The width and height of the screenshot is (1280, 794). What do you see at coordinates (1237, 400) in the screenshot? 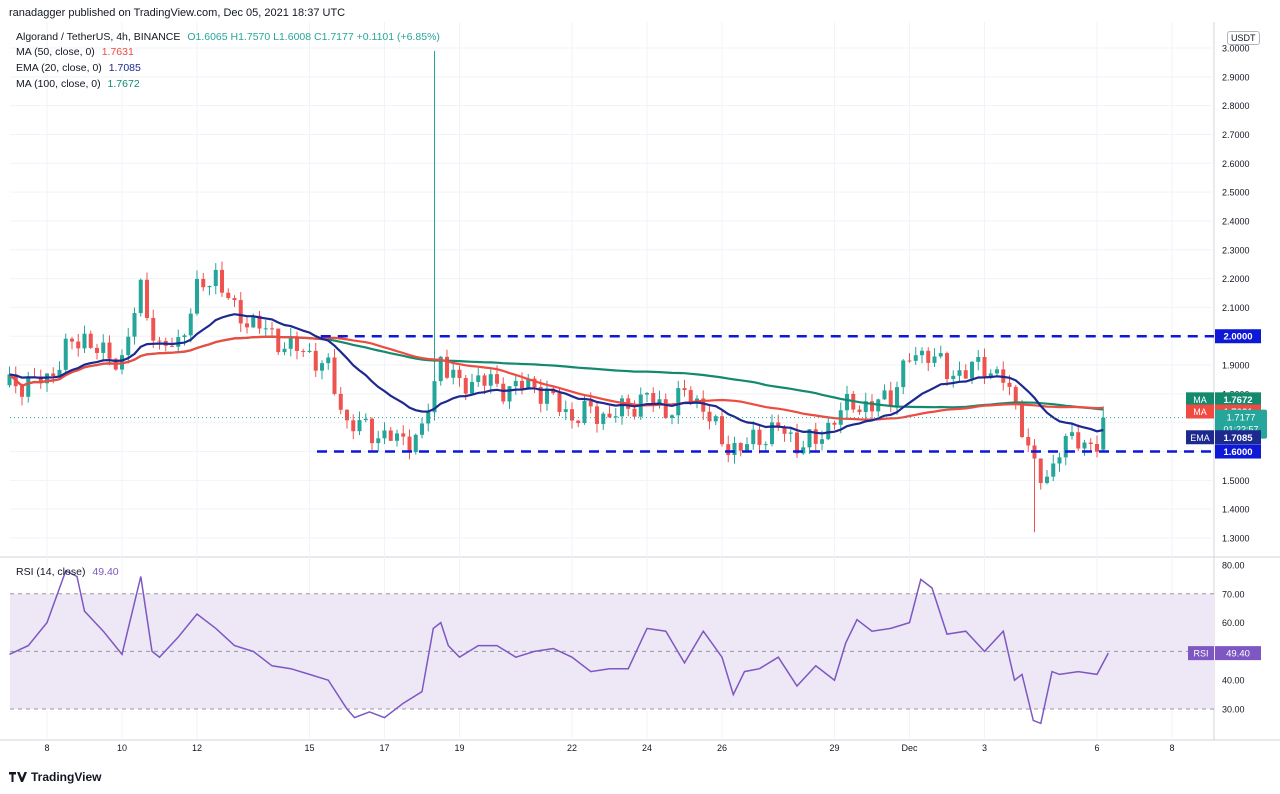
I see `price-tag-value: 1.7672` at bounding box center [1237, 400].